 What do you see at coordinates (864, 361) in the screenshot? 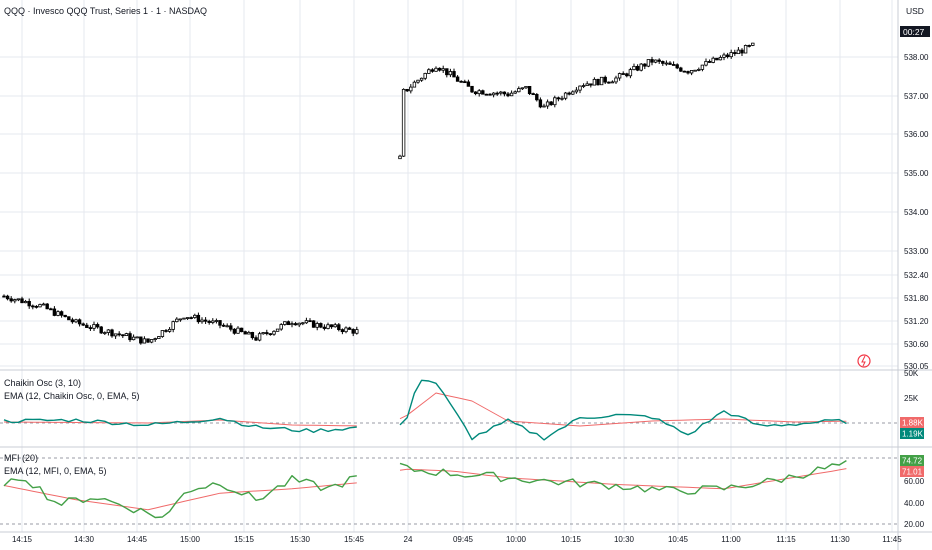
I see `alert-icon` at bounding box center [864, 361].